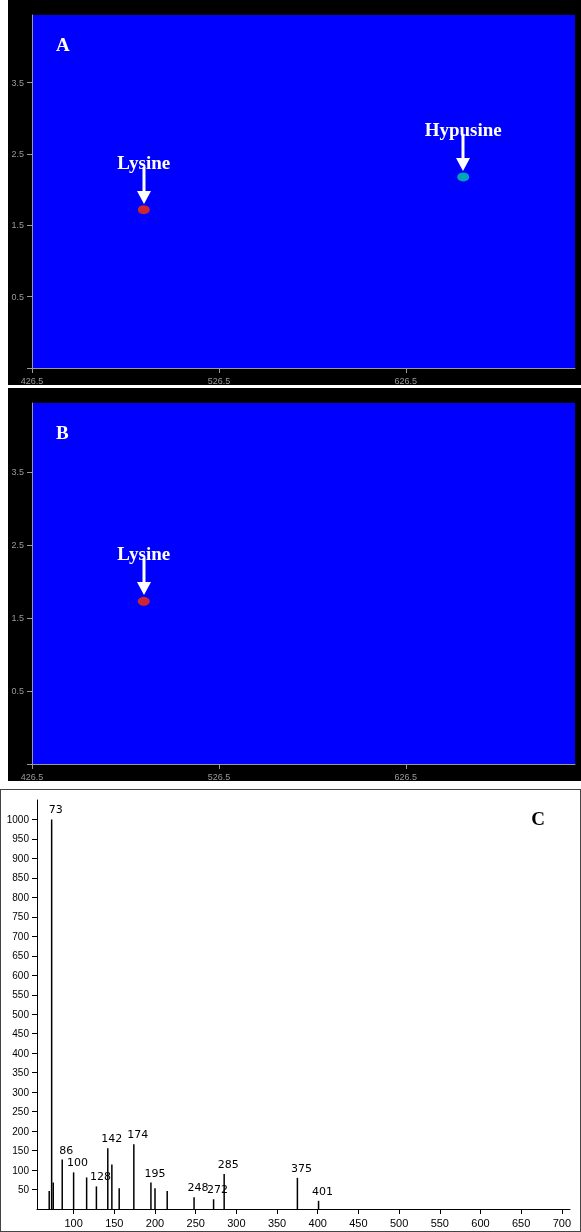  What do you see at coordinates (228, 1164) in the screenshot?
I see `annotation: 285` at bounding box center [228, 1164].